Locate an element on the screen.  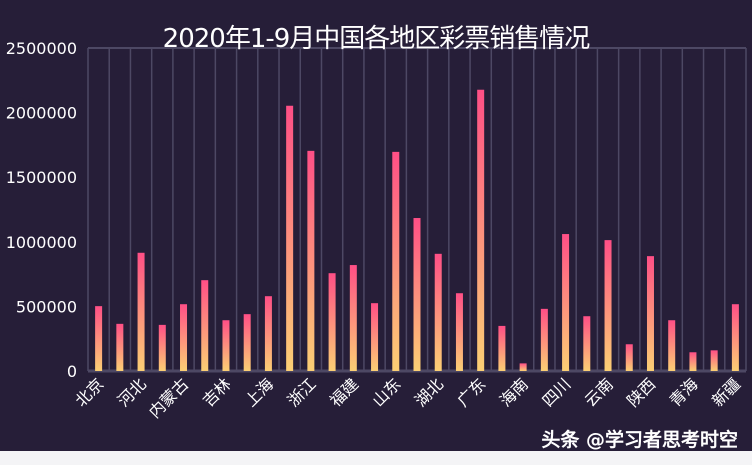
y-tick-label: 0 is located at coordinates (72, 371).